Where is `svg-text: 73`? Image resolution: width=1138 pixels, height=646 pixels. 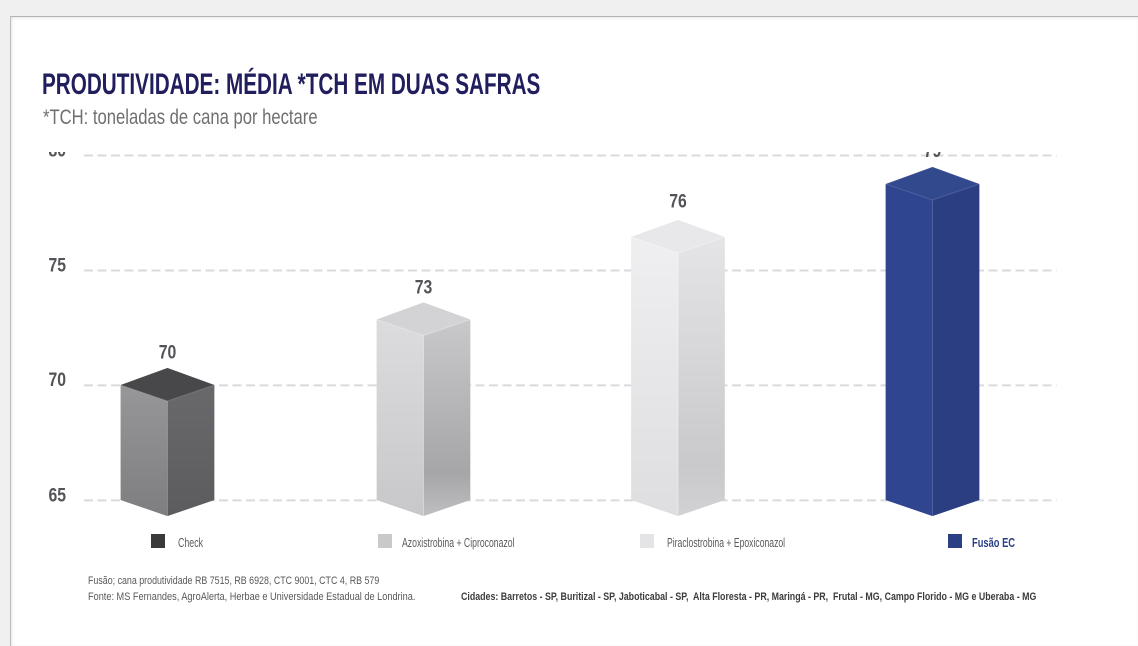
svg-text: 73 is located at coordinates (424, 287).